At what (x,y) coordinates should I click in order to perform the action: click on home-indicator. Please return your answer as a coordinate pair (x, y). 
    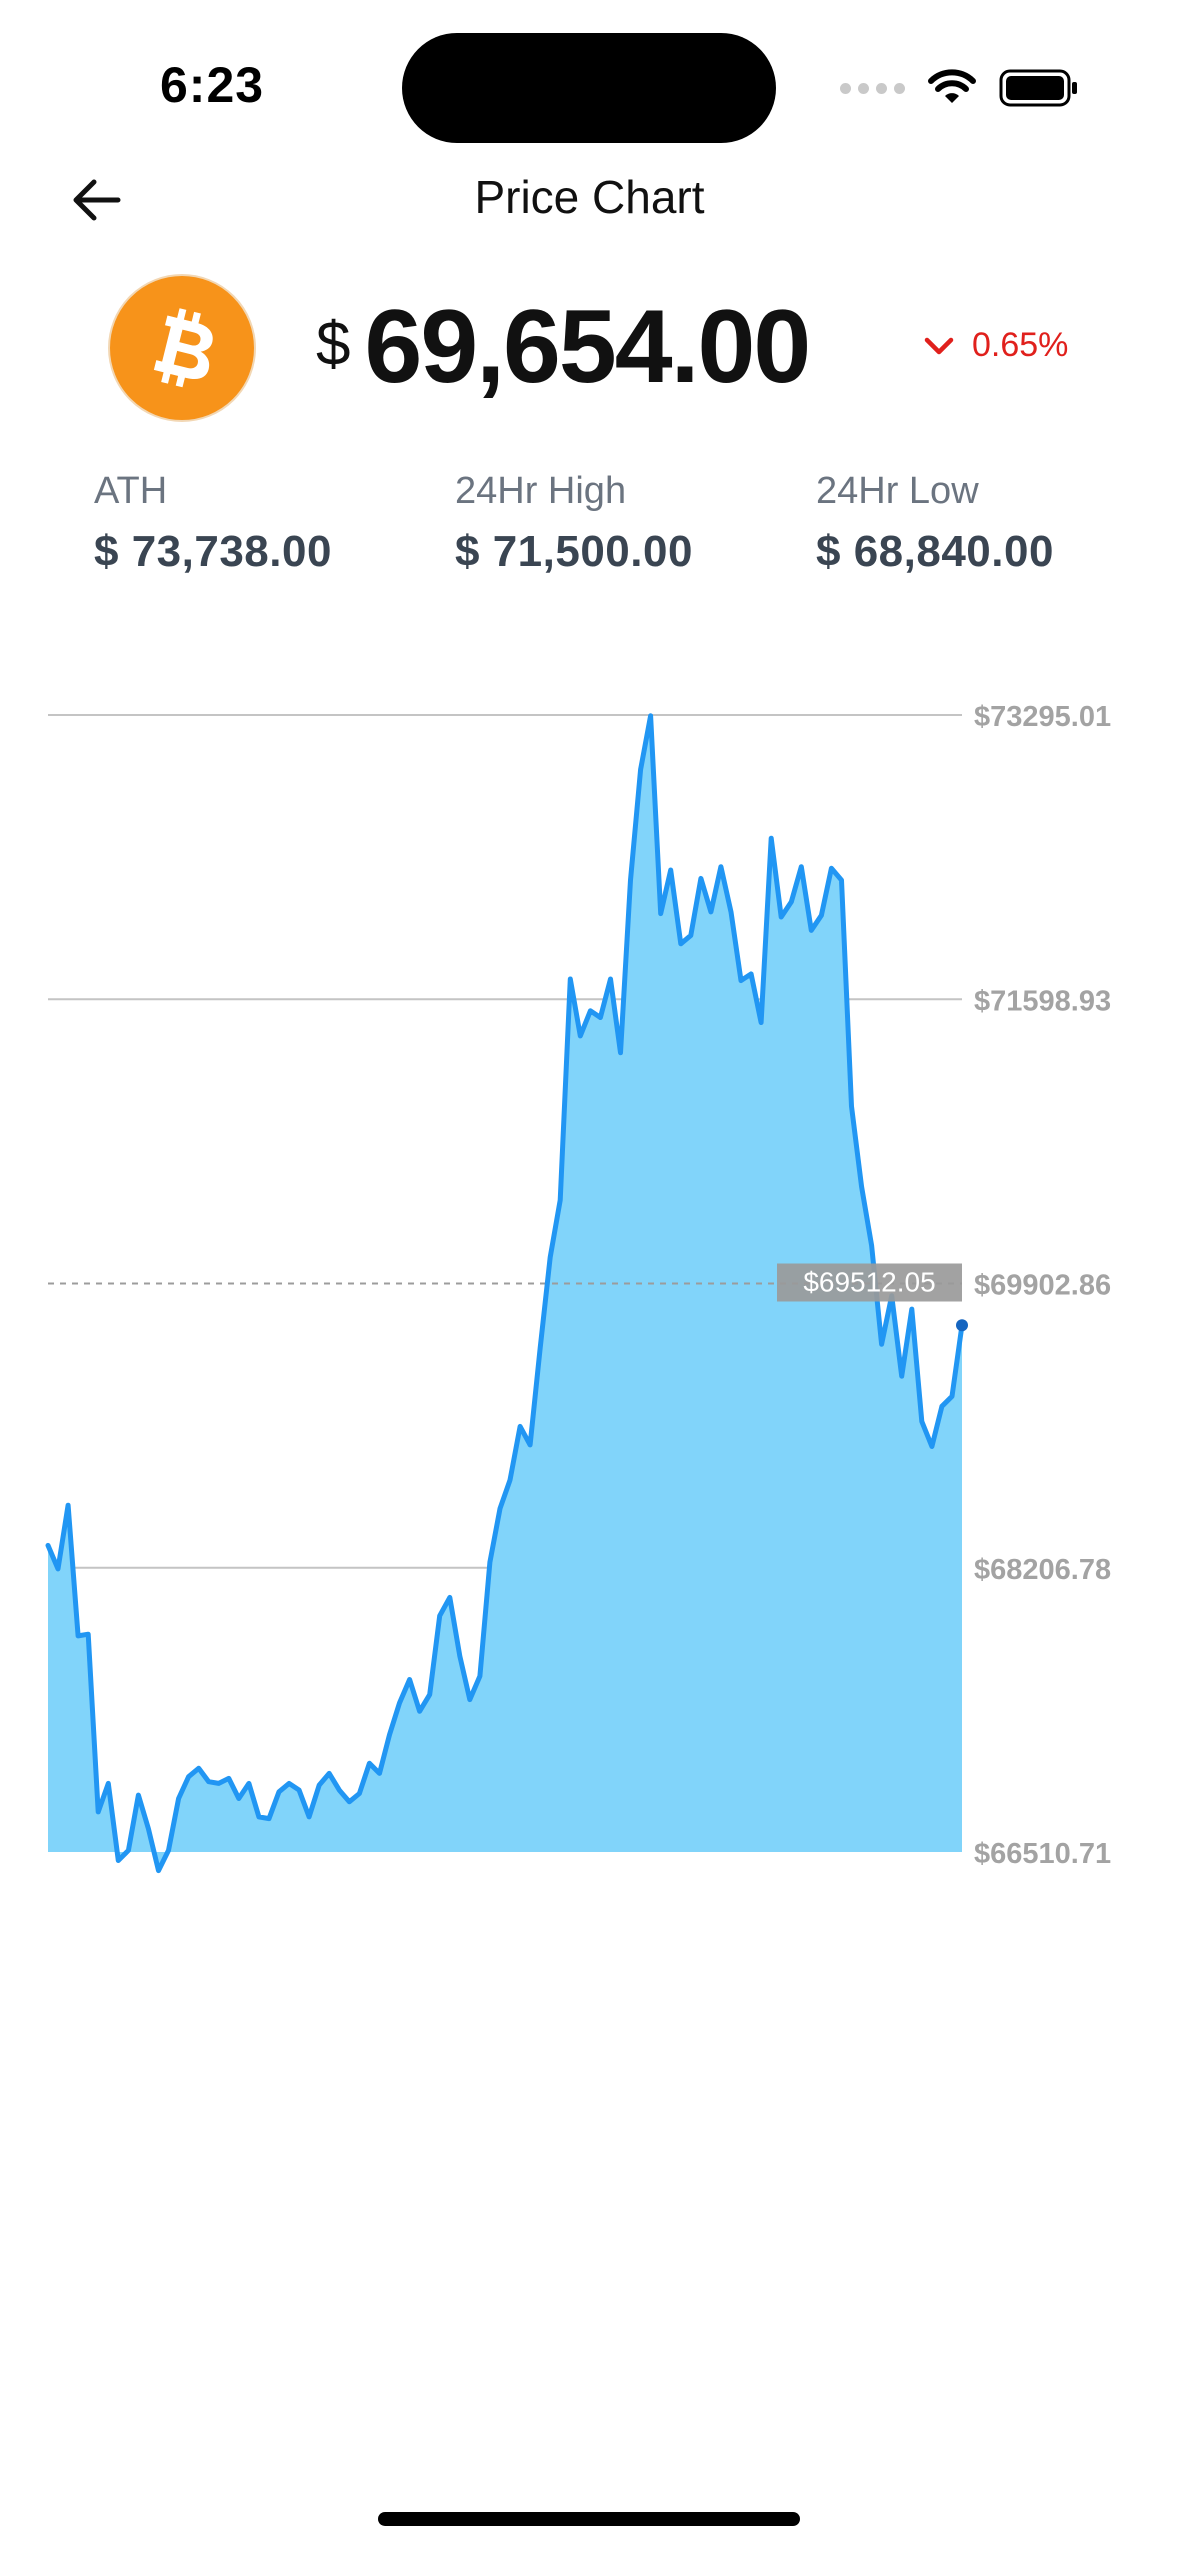
    Looking at the image, I should click on (589, 2519).